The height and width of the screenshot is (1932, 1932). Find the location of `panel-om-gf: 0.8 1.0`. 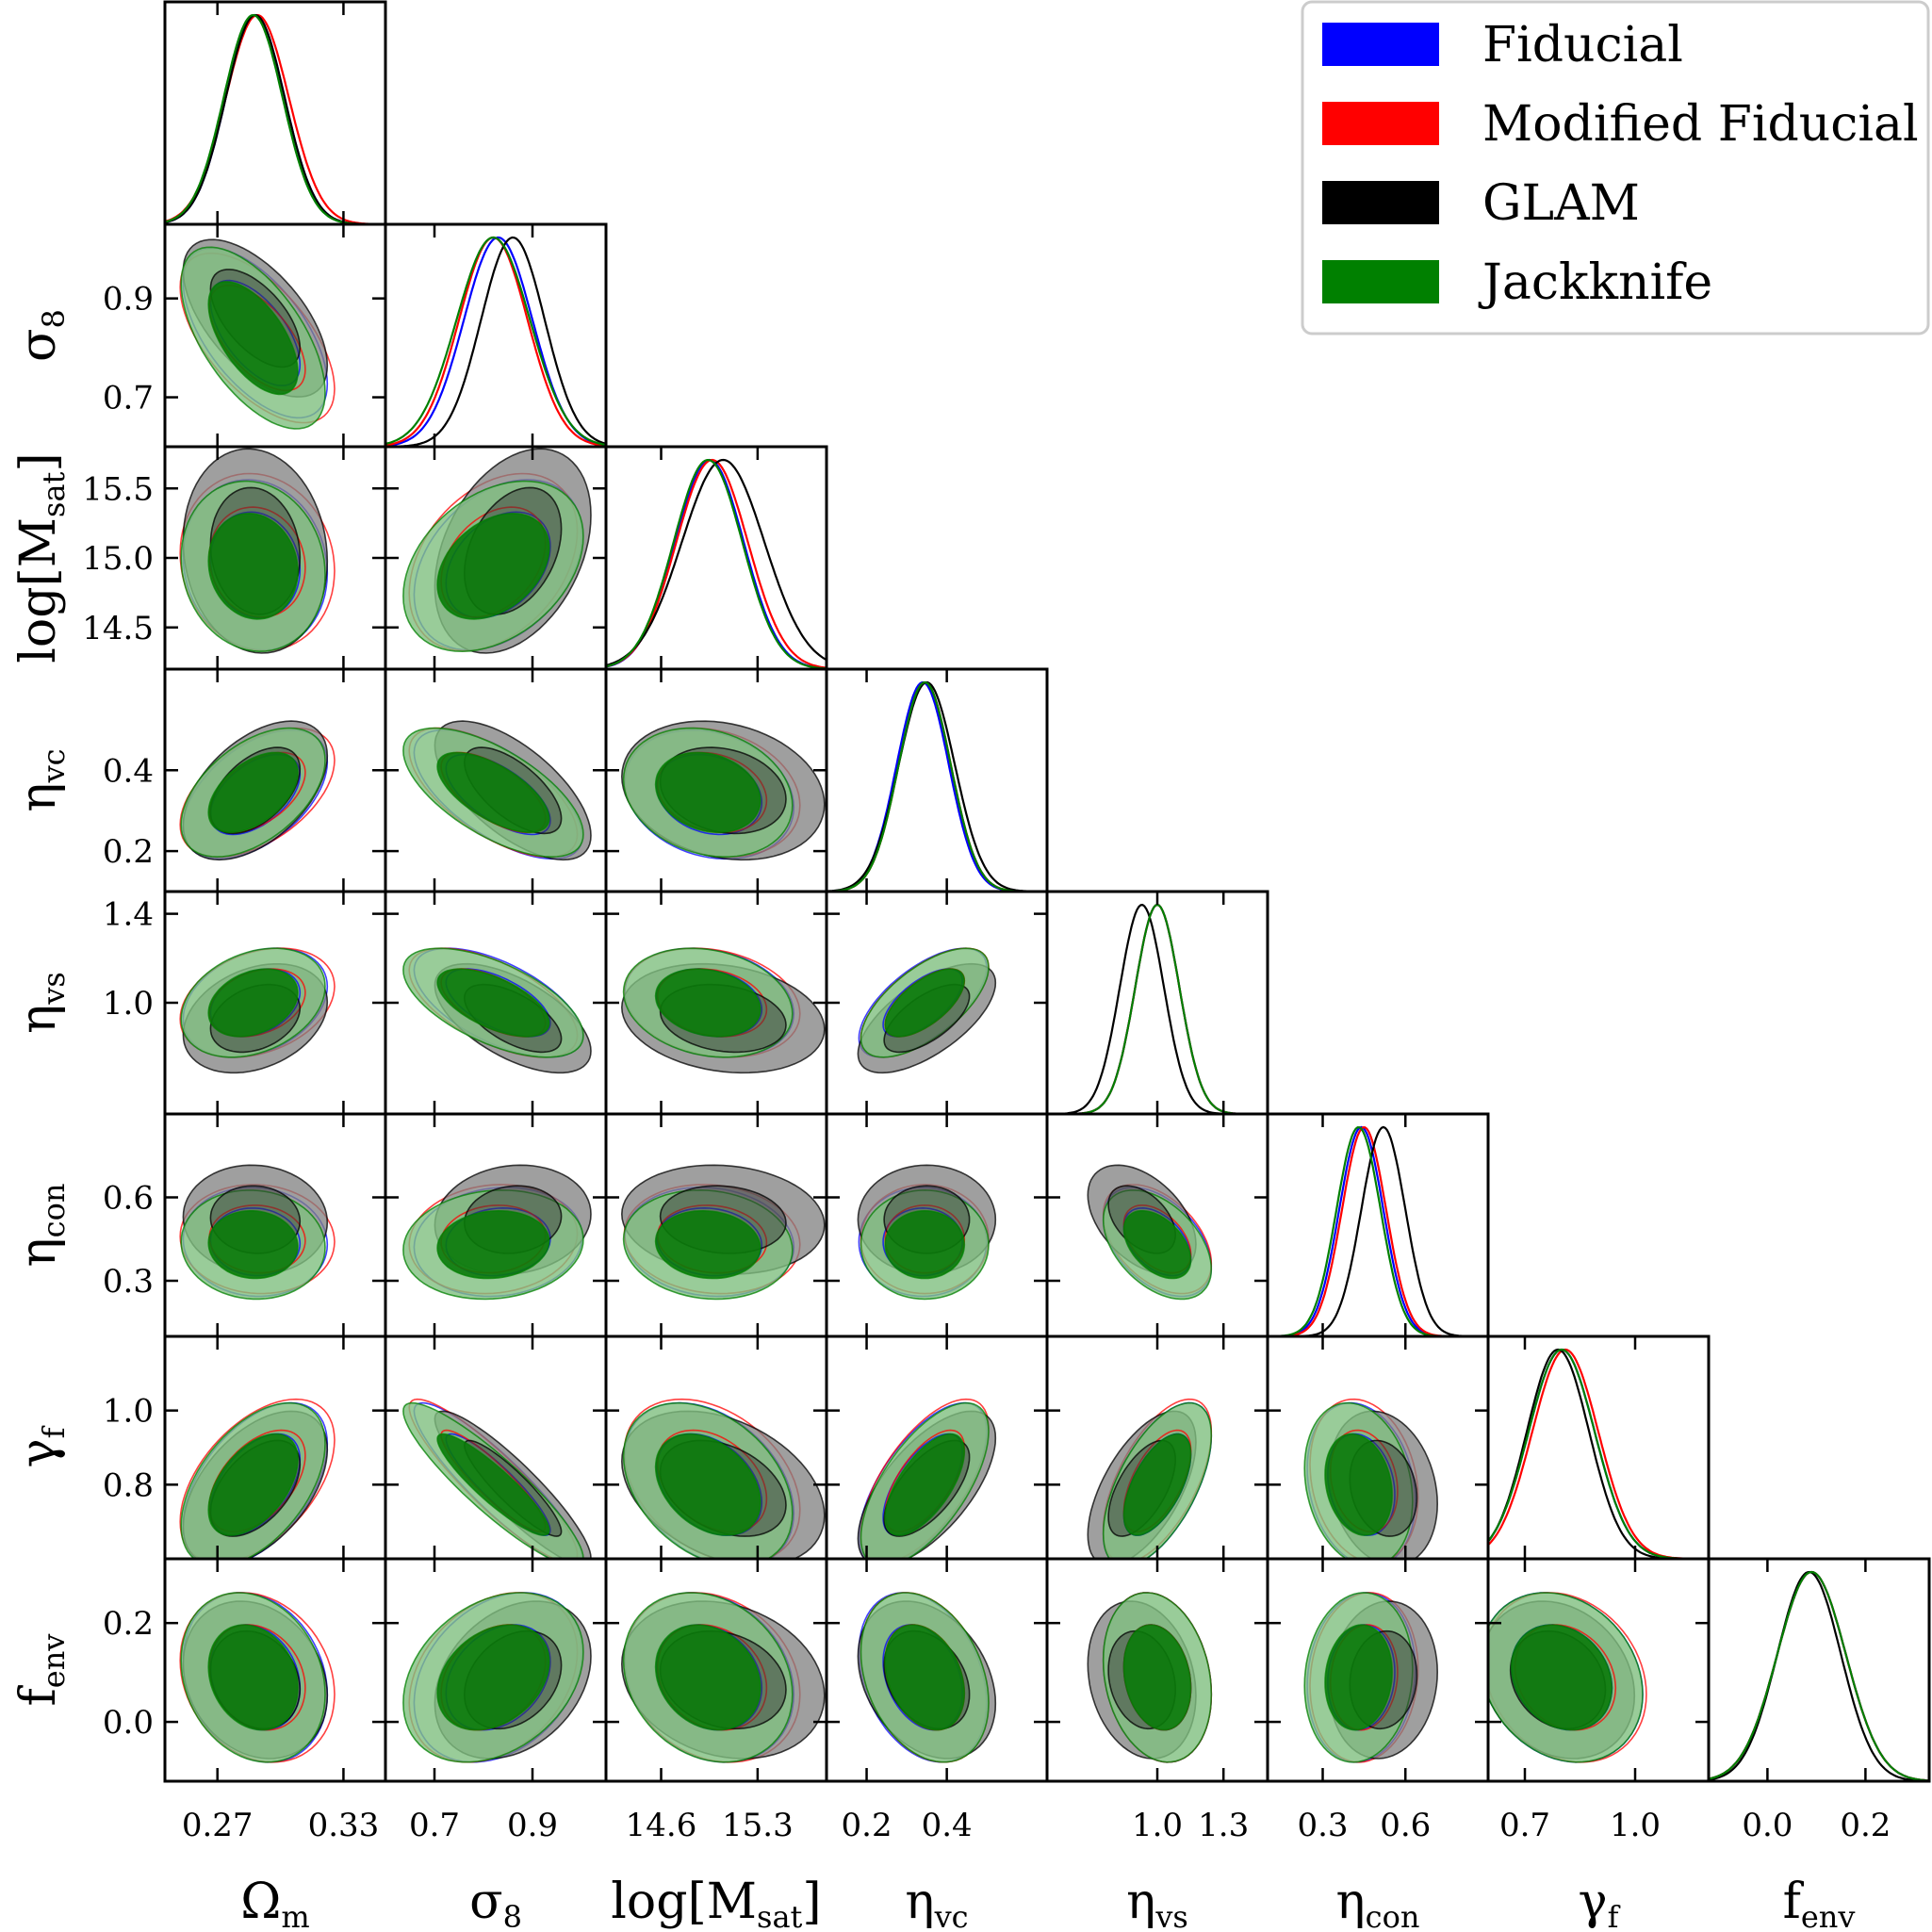

panel-om-gf: 0.8 1.0 is located at coordinates (245, 1447).